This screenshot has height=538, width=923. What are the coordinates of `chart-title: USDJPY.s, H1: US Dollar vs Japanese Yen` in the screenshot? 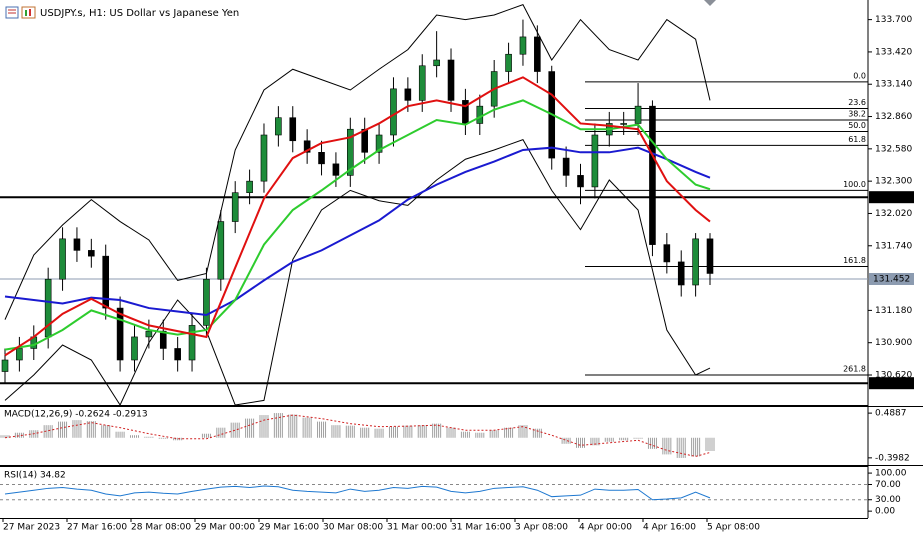 It's located at (139, 13).